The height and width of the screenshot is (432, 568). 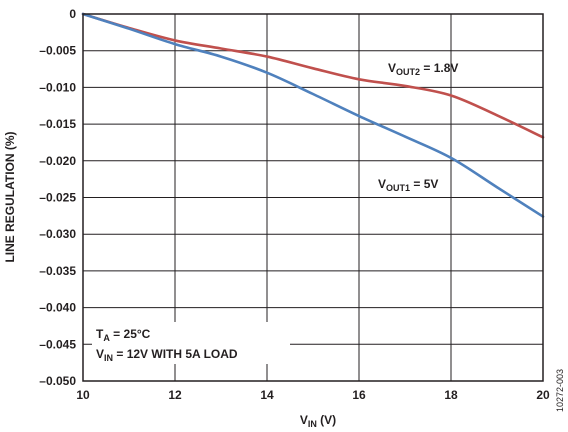 What do you see at coordinates (106, 338) in the screenshot?
I see `ambient-temp-sub: A` at bounding box center [106, 338].